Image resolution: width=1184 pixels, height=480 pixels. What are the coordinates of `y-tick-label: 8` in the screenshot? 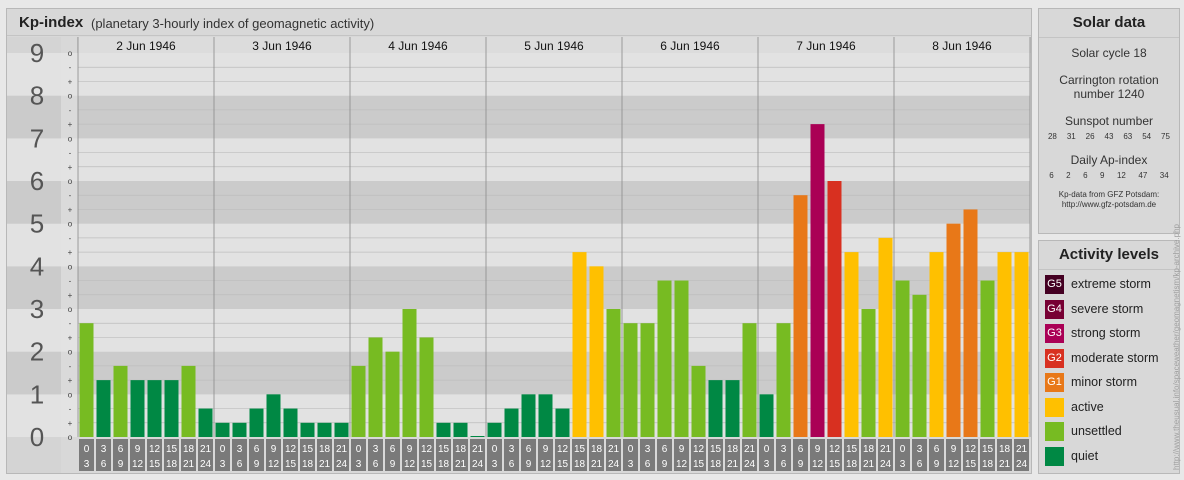 It's located at (37, 96).